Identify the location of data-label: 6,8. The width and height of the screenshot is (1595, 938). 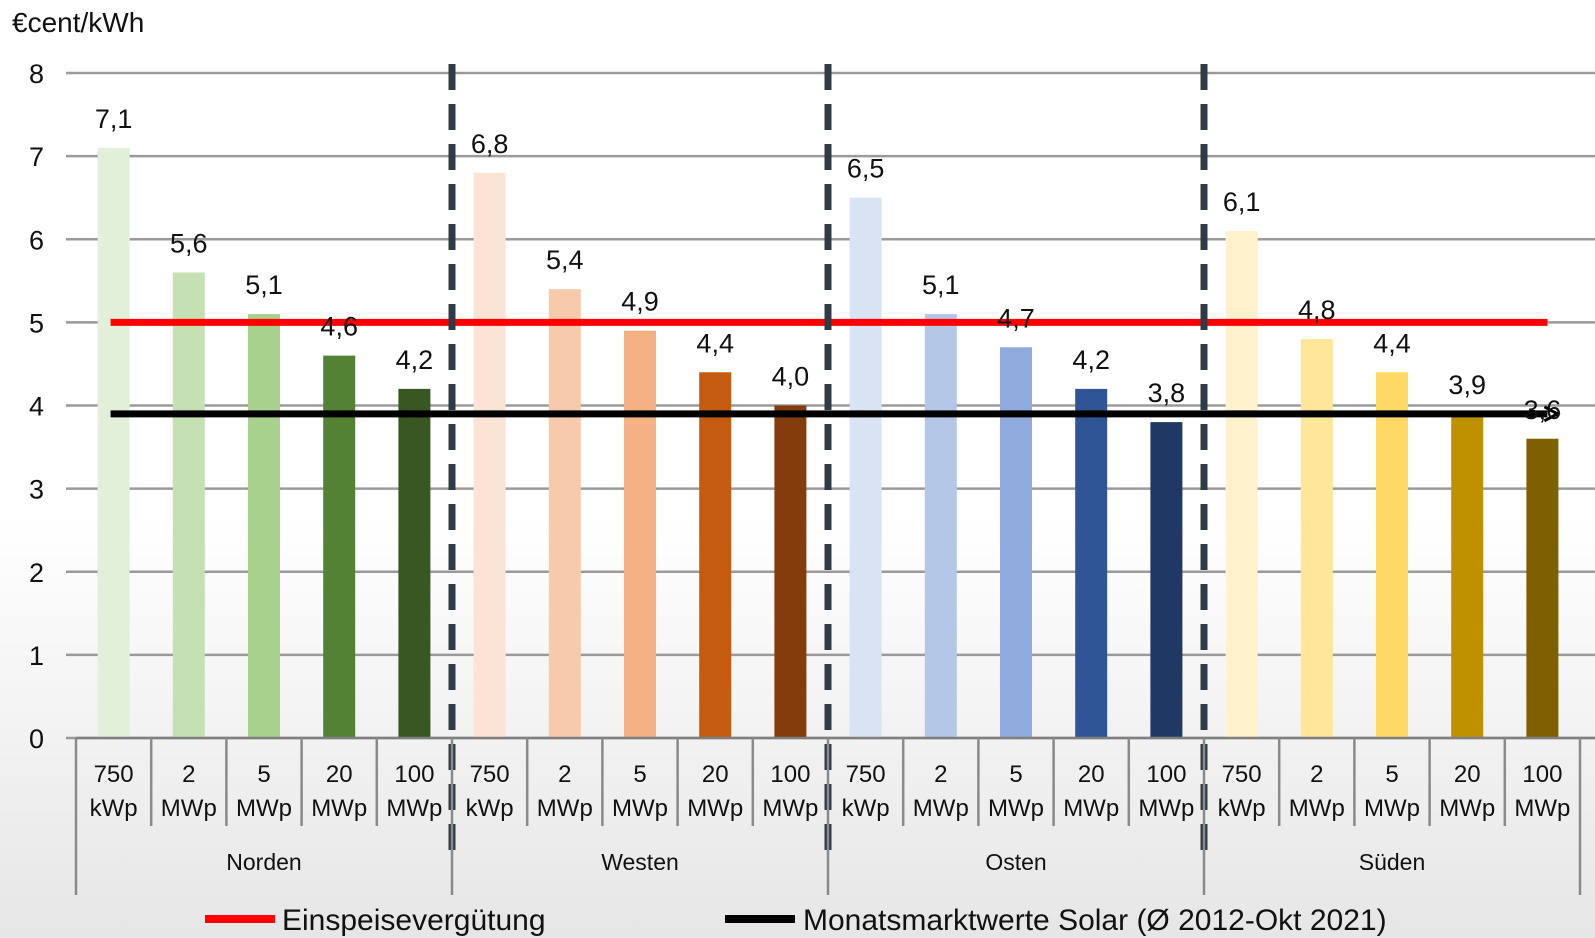
(490, 144).